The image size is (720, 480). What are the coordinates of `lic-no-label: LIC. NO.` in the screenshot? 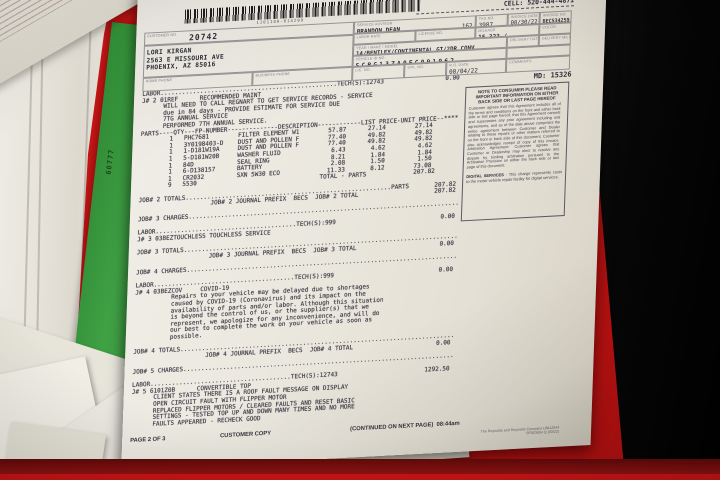 It's located at (363, 70).